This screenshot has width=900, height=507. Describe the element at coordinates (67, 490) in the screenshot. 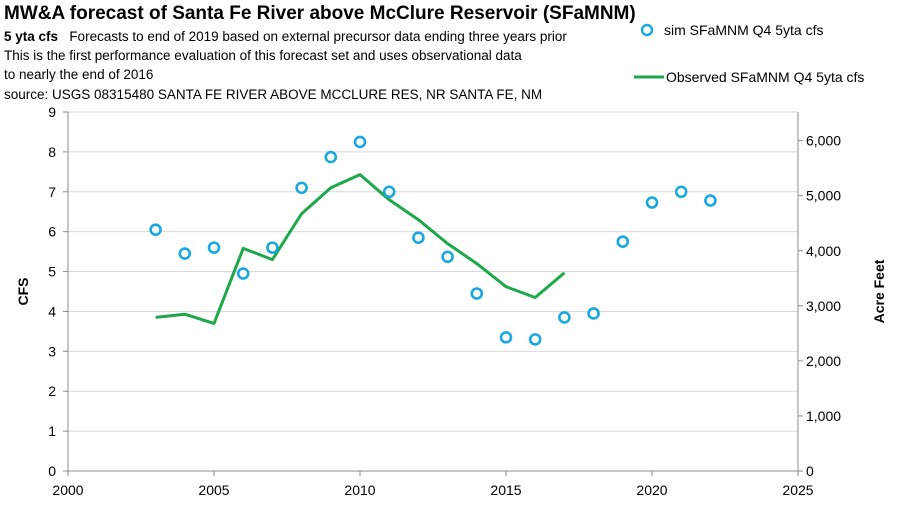

I see `x-tick-label-2000: 2000` at that location.